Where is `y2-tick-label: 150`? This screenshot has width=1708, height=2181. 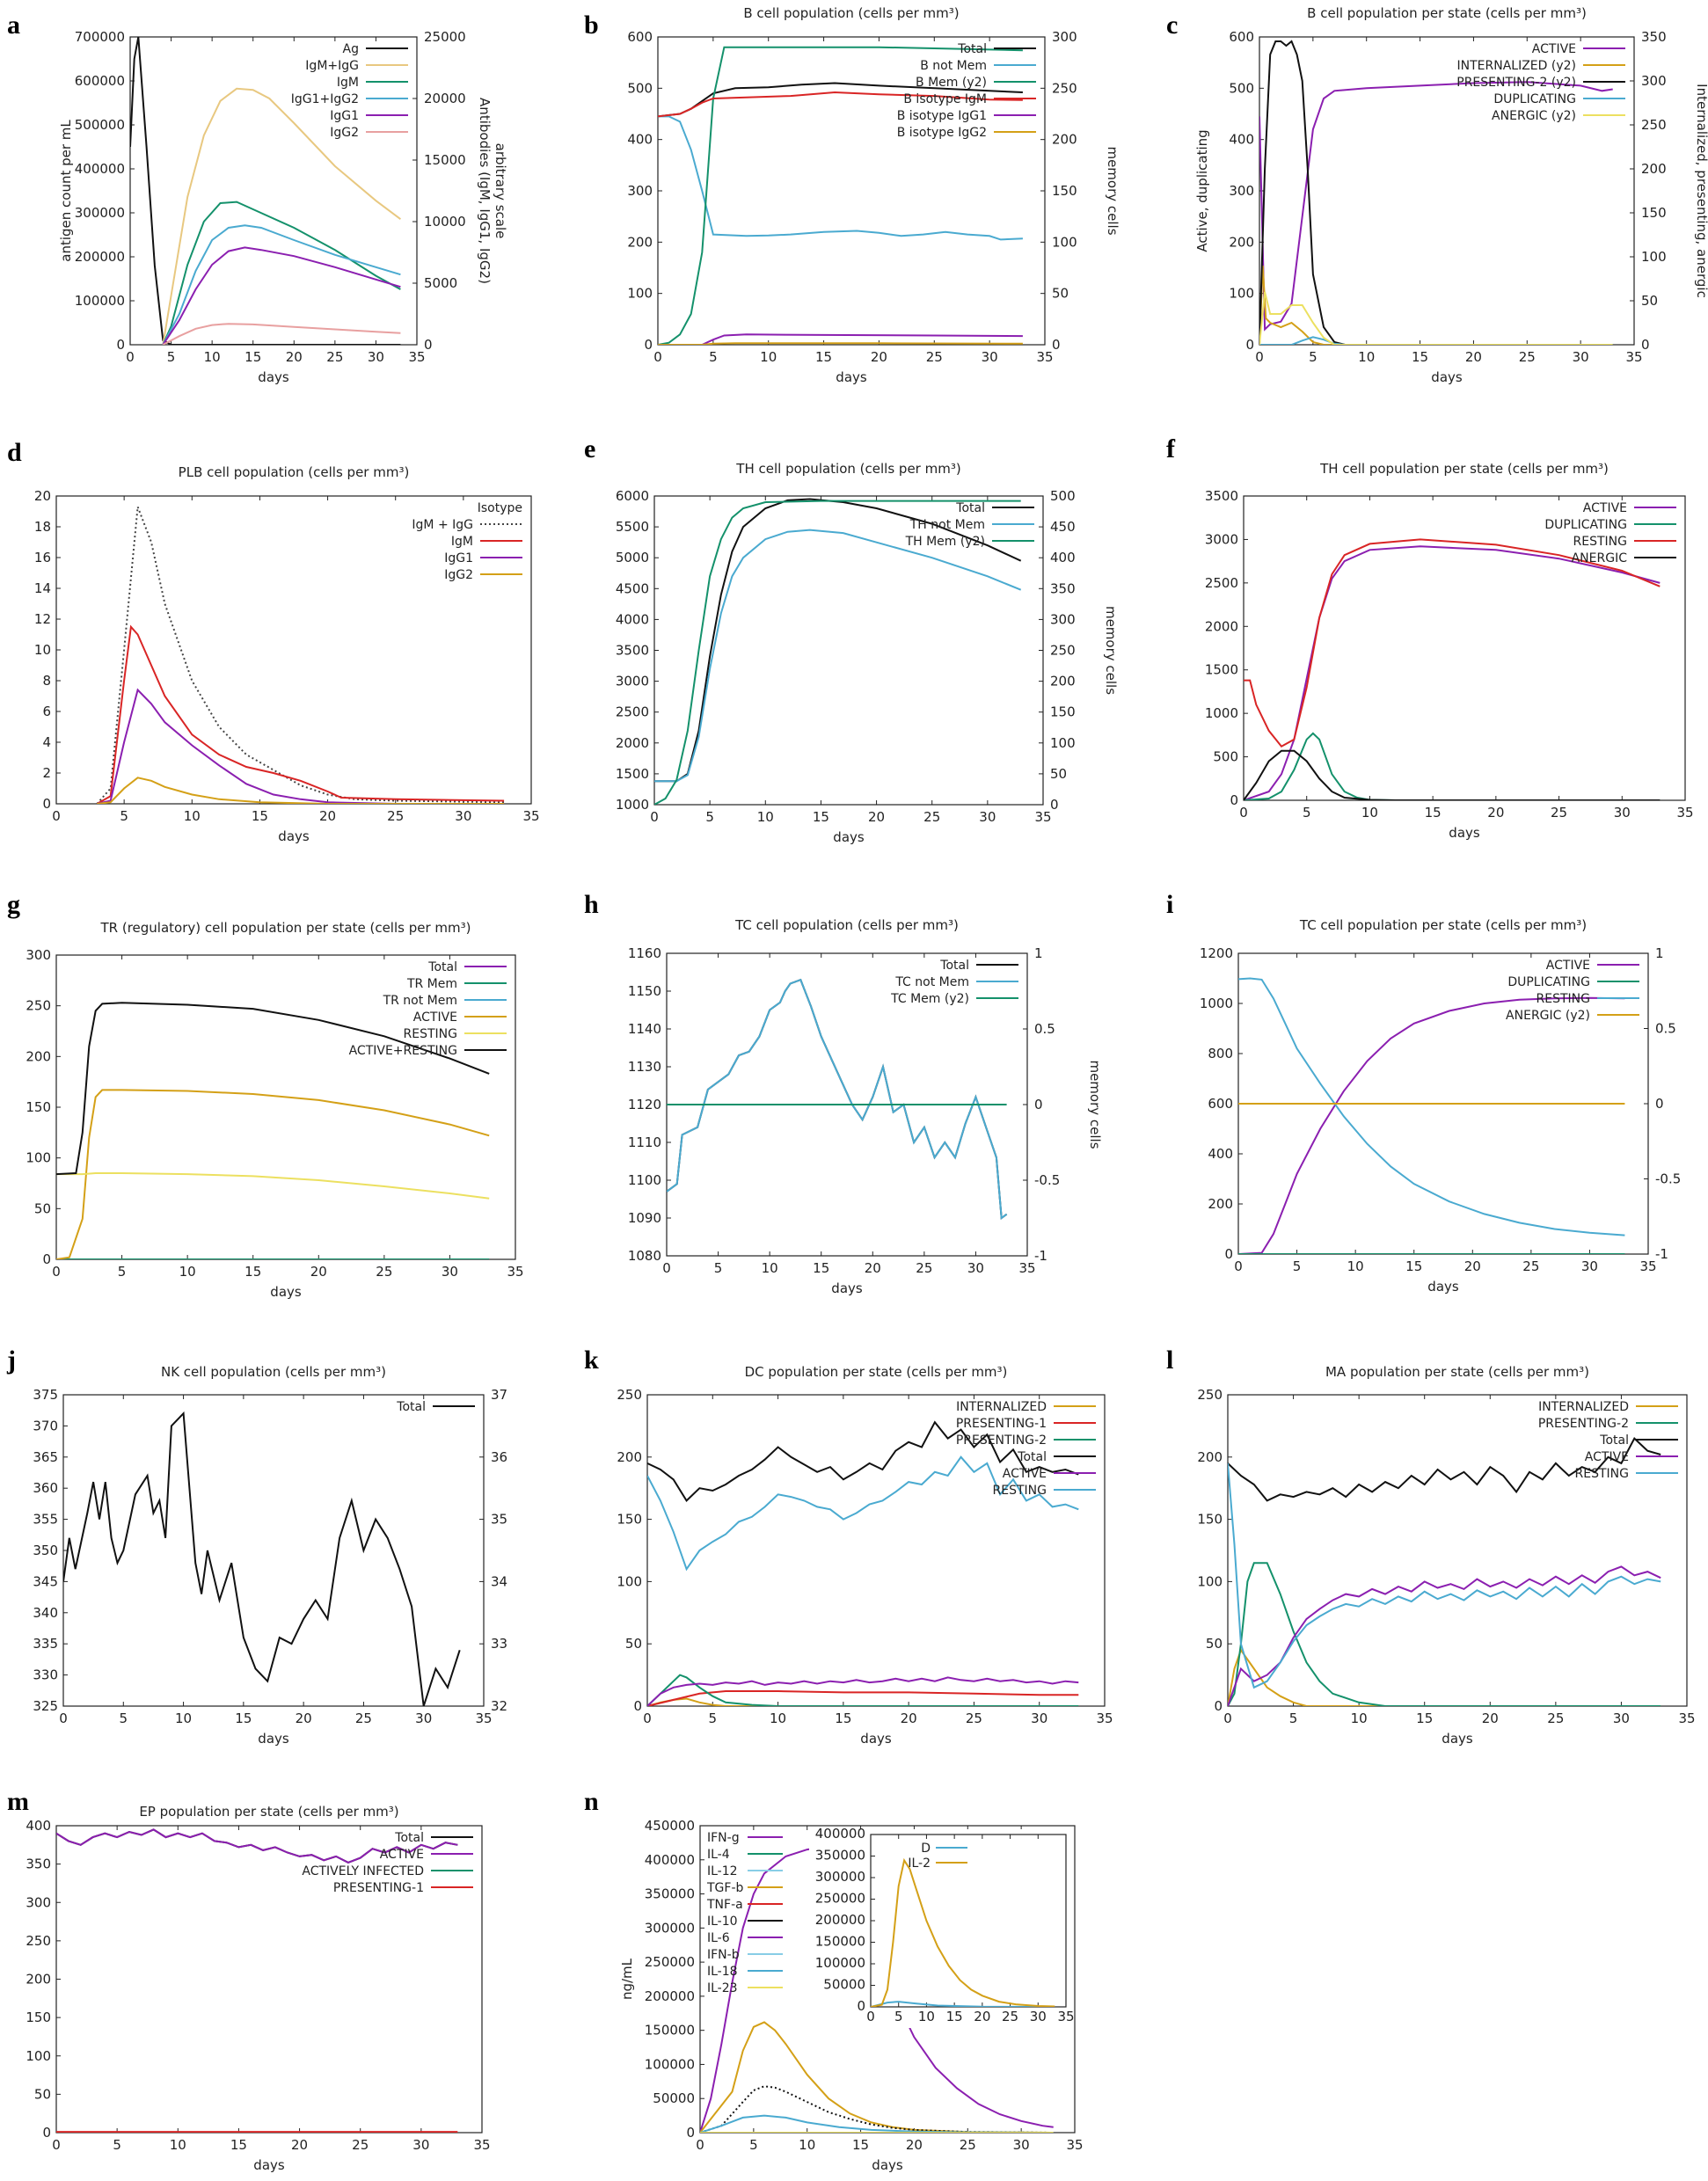
y2-tick-label: 150 is located at coordinates (1654, 213).